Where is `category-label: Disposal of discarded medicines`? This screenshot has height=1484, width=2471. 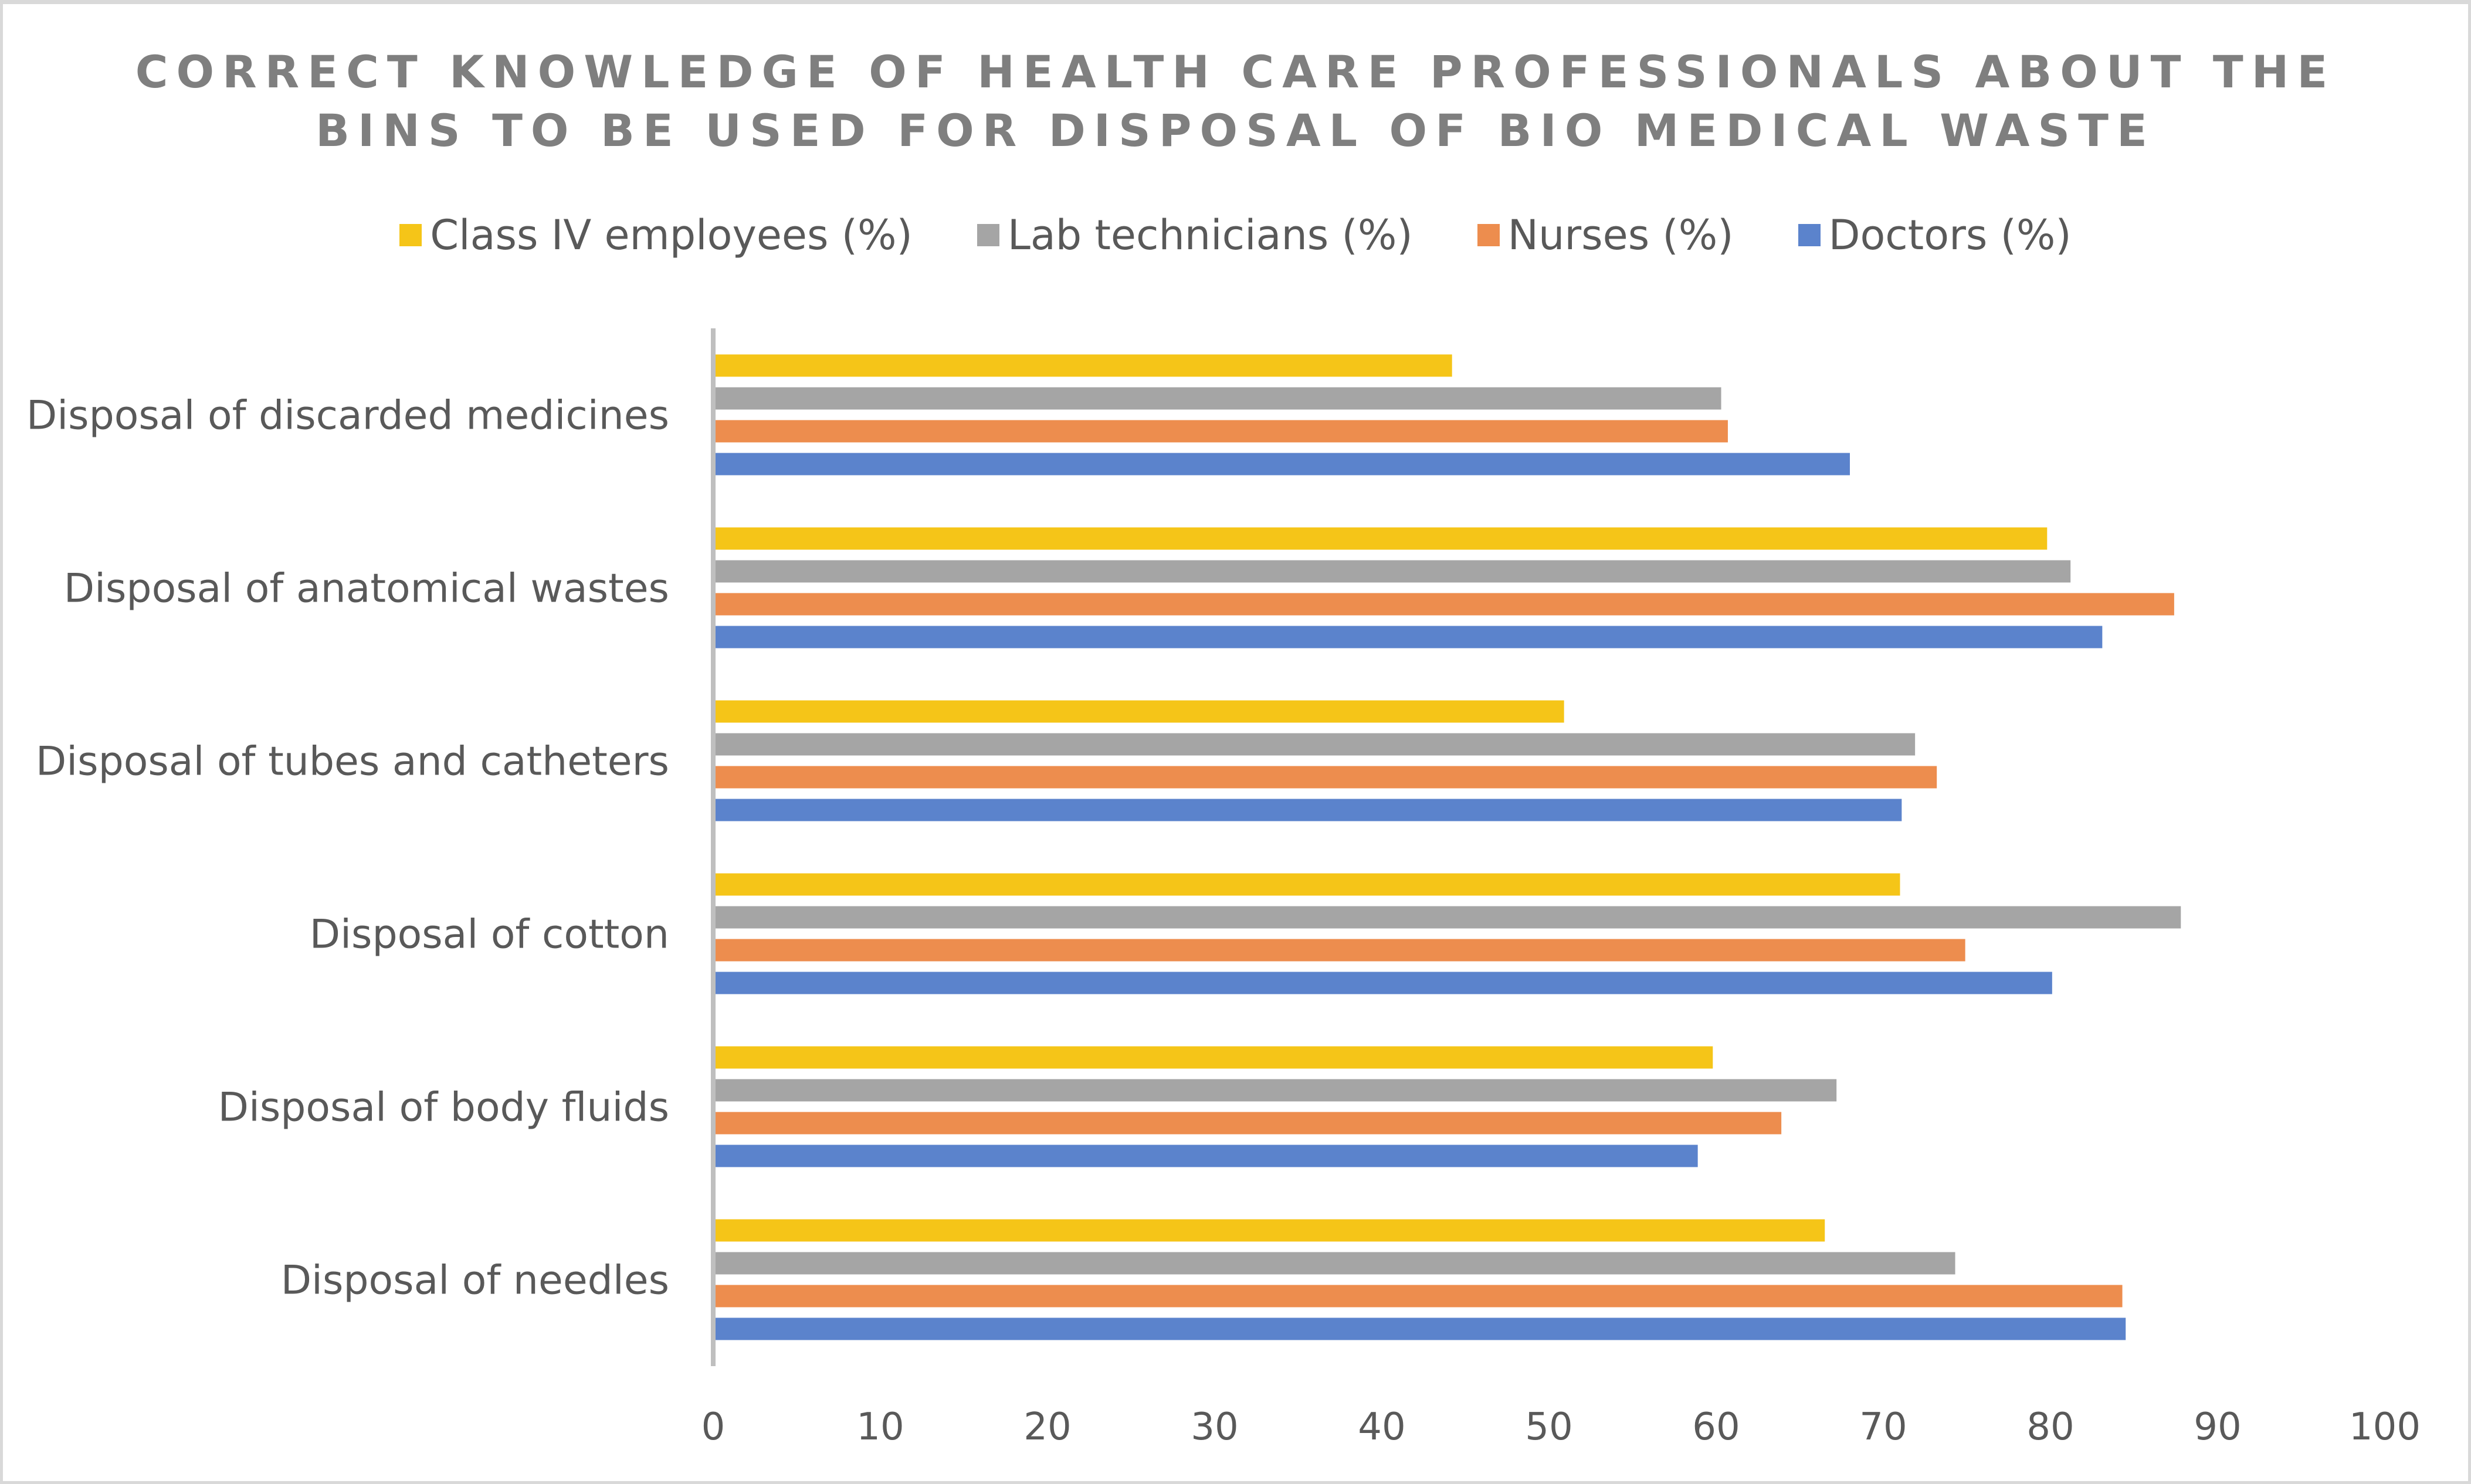 category-label: Disposal of discarded medicines is located at coordinates (347, 416).